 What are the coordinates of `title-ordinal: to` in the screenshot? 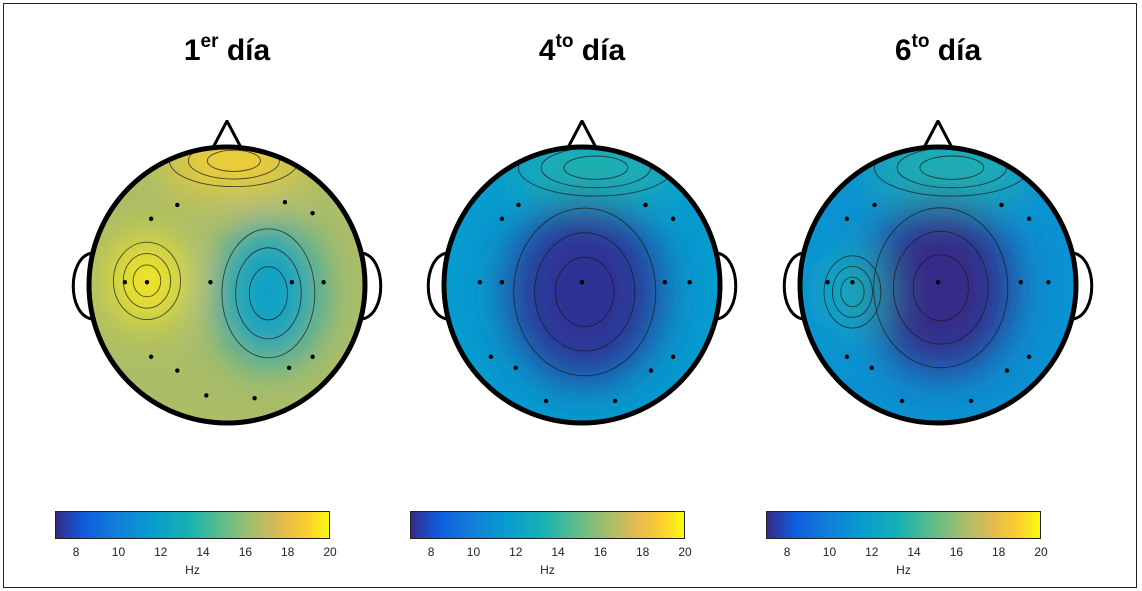 It's located at (564, 41).